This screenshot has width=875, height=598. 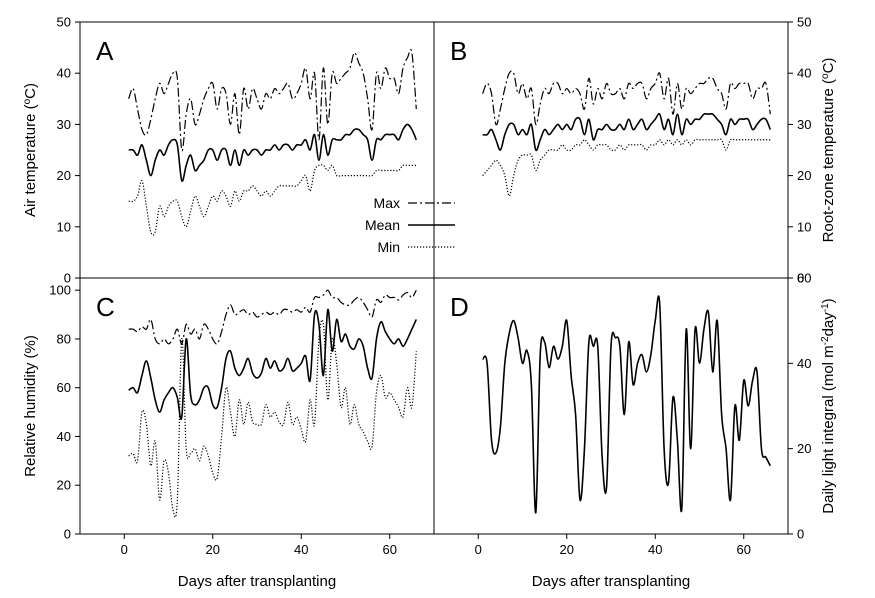 What do you see at coordinates (105, 307) in the screenshot?
I see `panel-c-letter: C` at bounding box center [105, 307].